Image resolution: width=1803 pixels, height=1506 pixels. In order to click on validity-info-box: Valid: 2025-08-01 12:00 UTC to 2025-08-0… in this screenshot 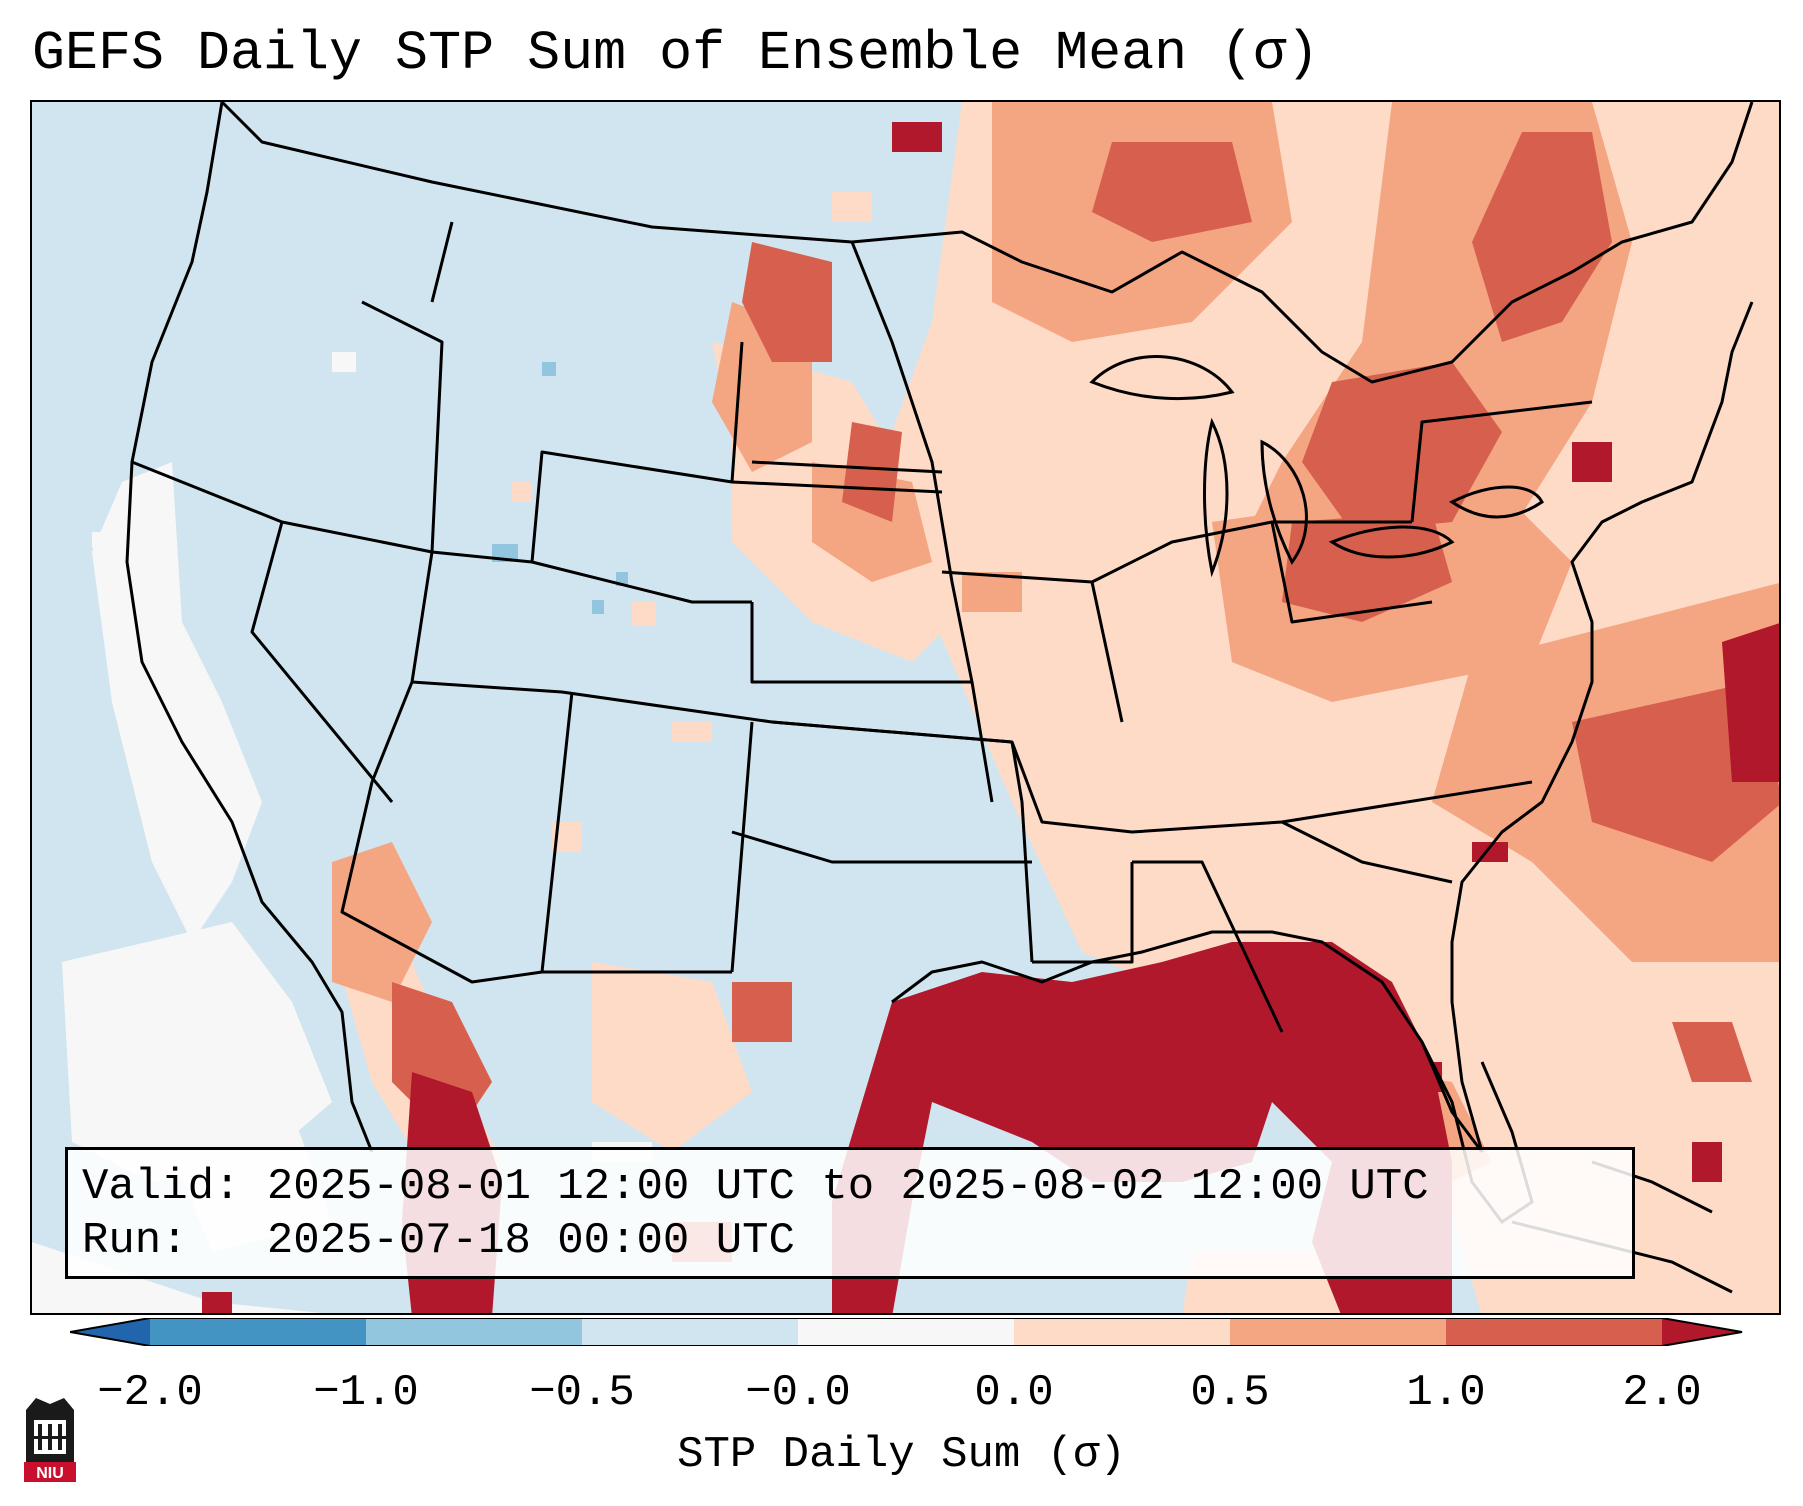, I will do `click(850, 1213)`.